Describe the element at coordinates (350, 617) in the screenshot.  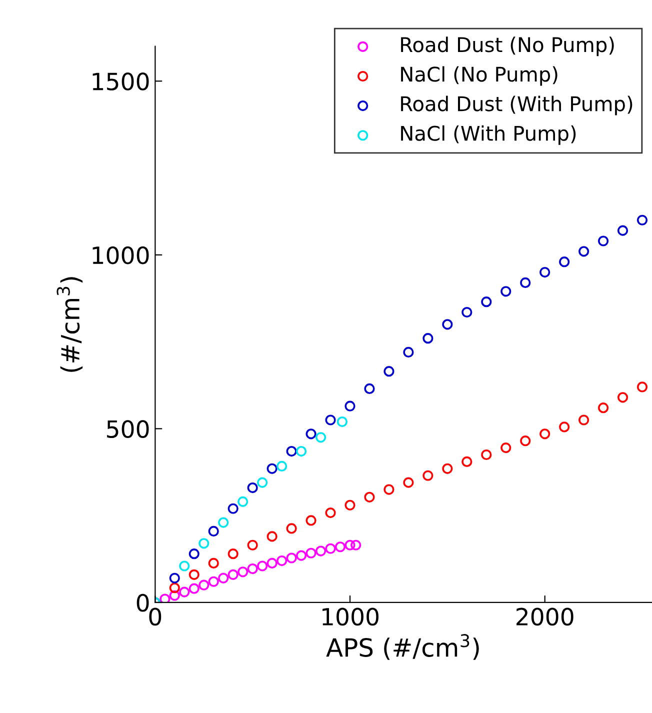
I see `x-tick-label: 1000` at that location.